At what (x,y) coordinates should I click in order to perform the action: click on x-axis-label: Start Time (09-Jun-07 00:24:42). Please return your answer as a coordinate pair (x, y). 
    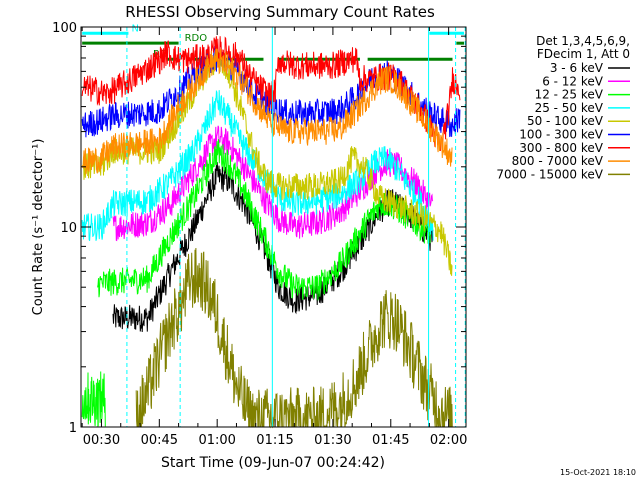
    Looking at the image, I should click on (273, 463).